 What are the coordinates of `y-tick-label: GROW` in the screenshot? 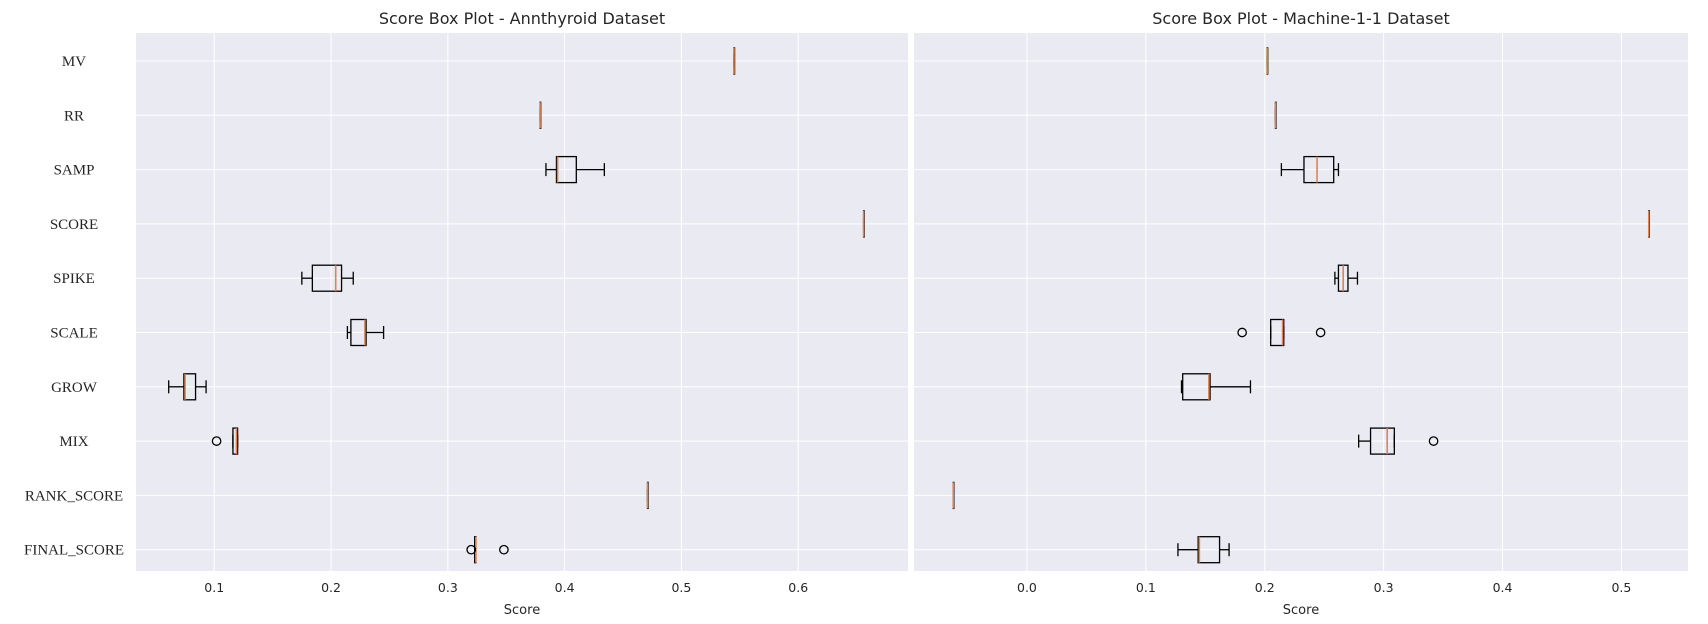 It's located at (74, 388).